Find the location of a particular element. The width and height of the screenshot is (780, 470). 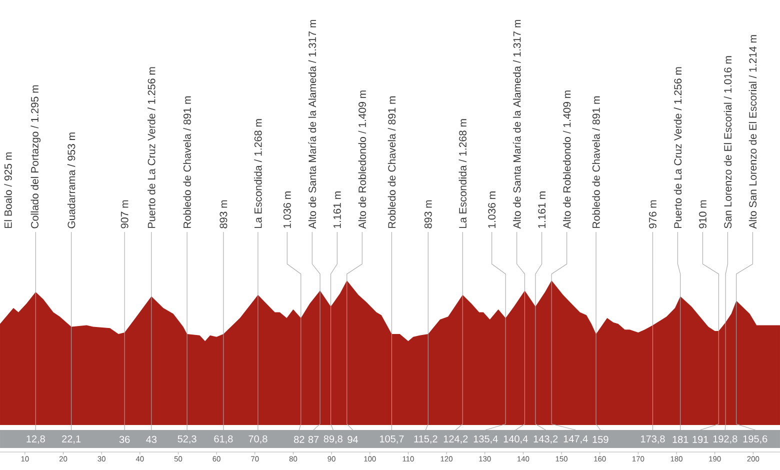

ref-line-label: 143,2 is located at coordinates (546, 439).